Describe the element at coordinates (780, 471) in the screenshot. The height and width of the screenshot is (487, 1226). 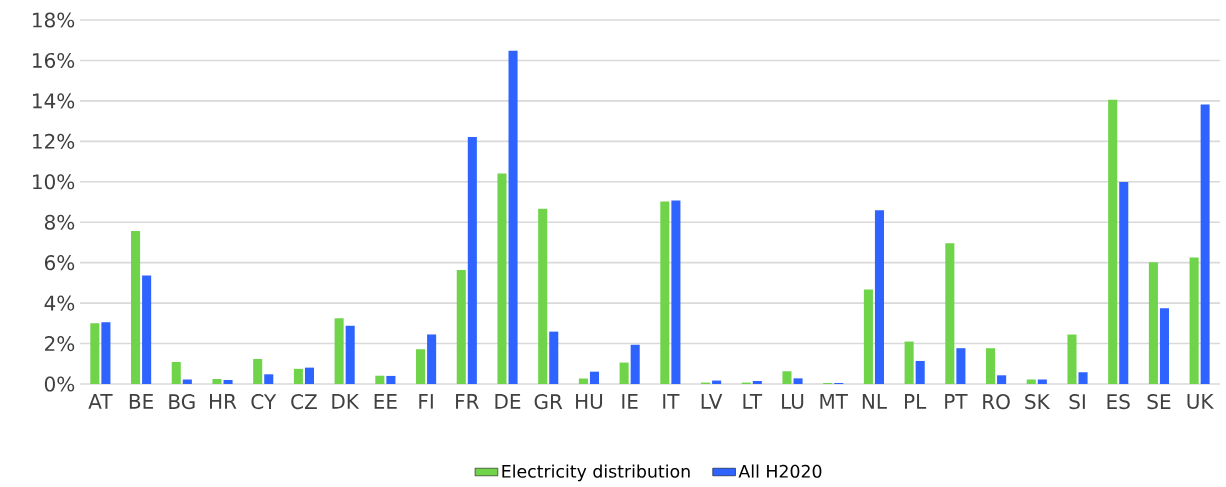
I see `legend-label: All H2020` at that location.